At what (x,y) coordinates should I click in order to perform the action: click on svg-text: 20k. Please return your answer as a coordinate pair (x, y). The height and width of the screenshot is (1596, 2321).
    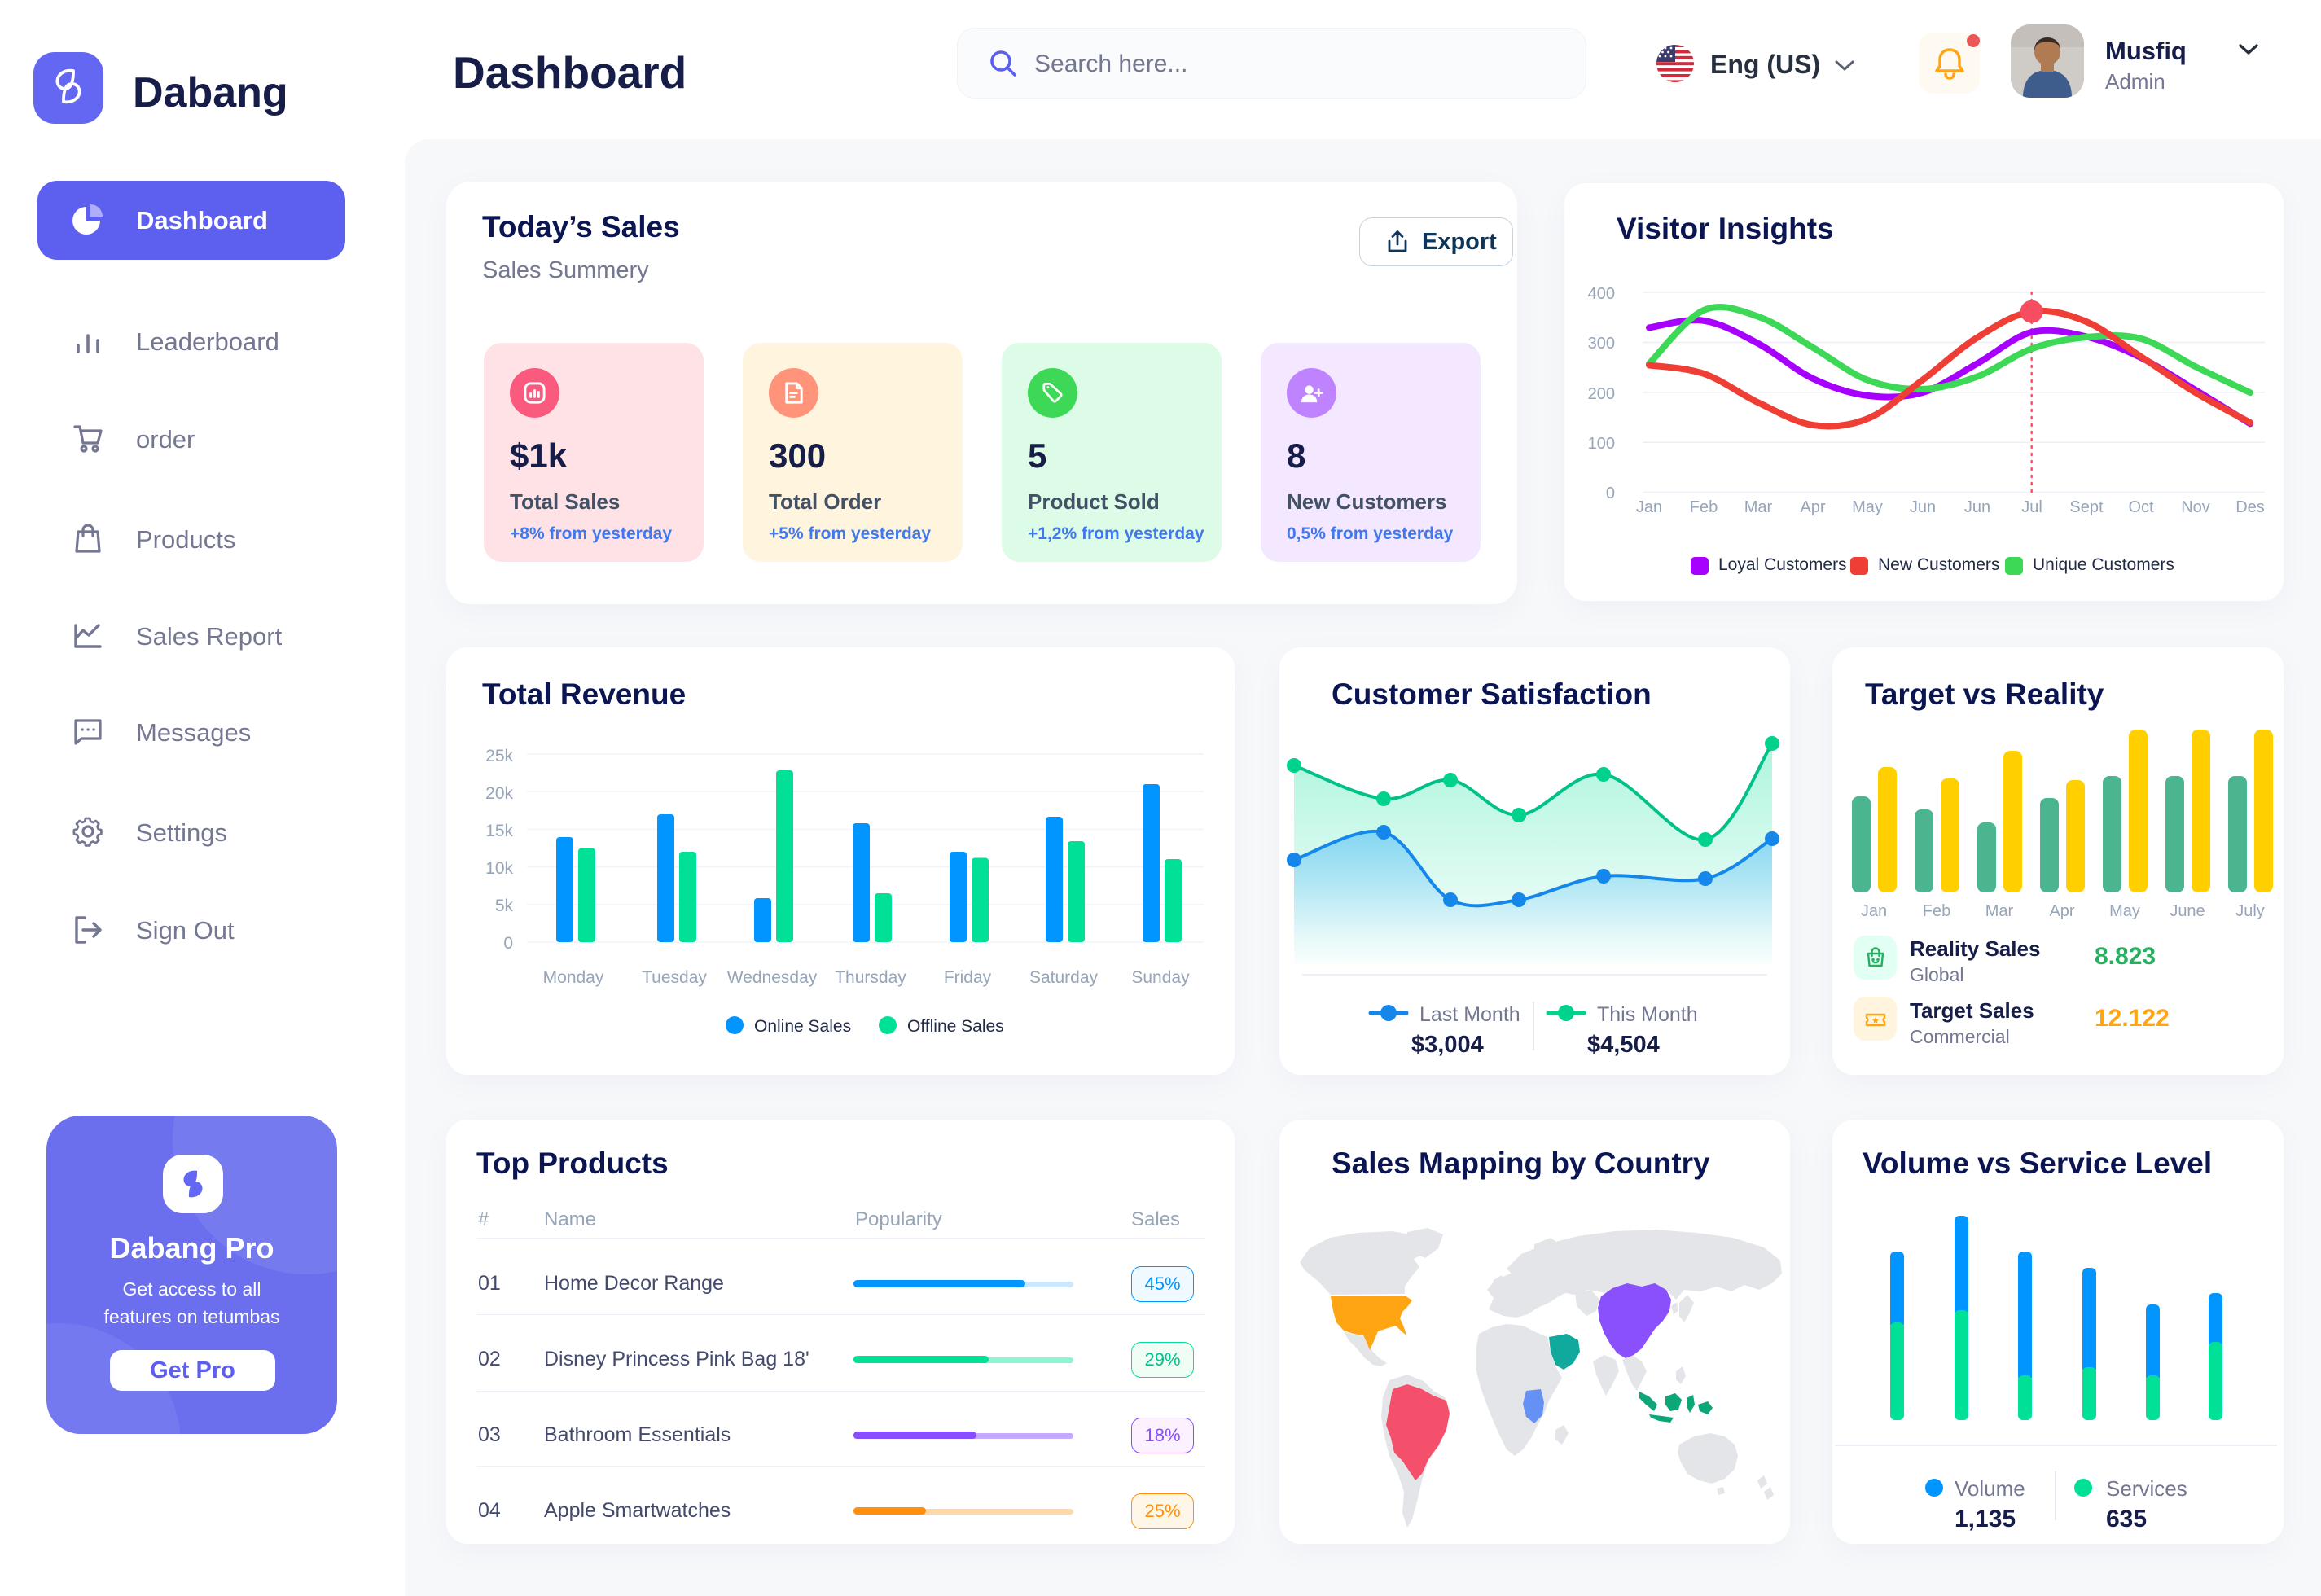
    Looking at the image, I should click on (499, 793).